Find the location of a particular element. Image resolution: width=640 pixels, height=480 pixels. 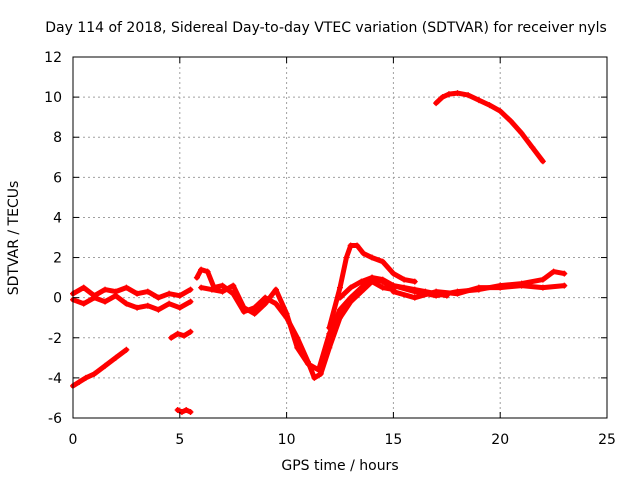

x-tick-label: 10 is located at coordinates (287, 440).